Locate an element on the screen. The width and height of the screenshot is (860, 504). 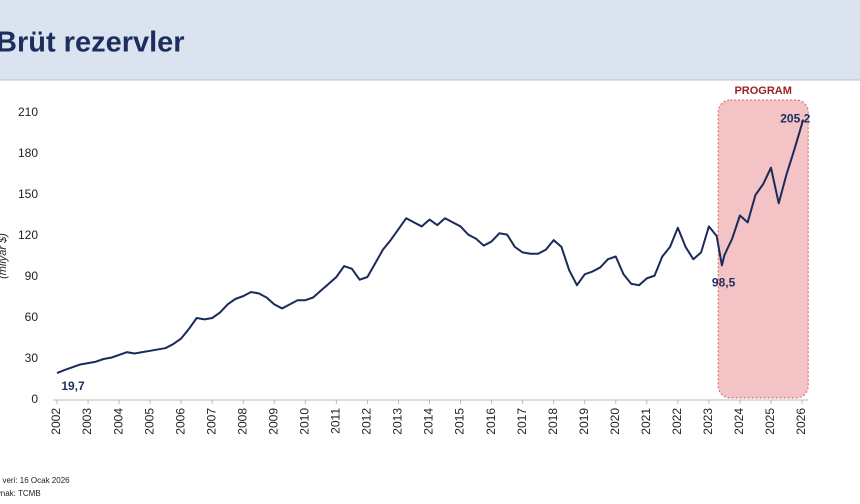
x-tick-label: 2004 is located at coordinates (118, 421).